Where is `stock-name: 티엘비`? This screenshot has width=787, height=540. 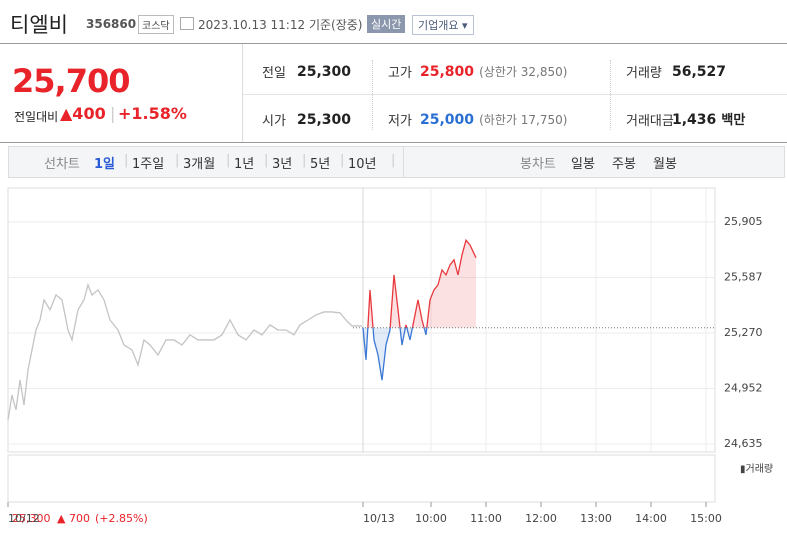
stock-name: 티엘비 is located at coordinates (39, 25).